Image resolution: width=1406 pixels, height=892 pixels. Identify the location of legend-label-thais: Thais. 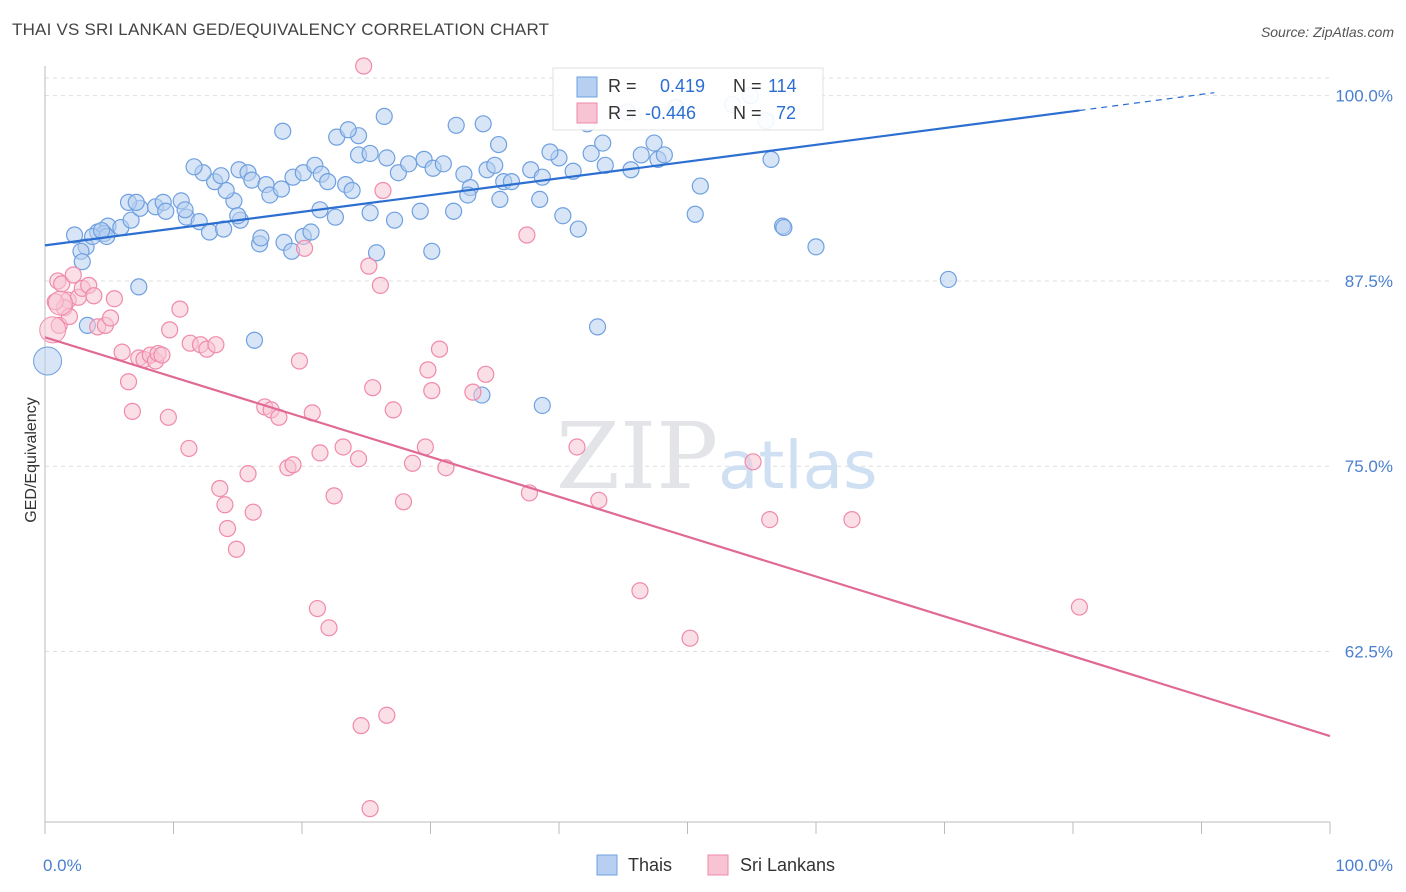
(650, 865).